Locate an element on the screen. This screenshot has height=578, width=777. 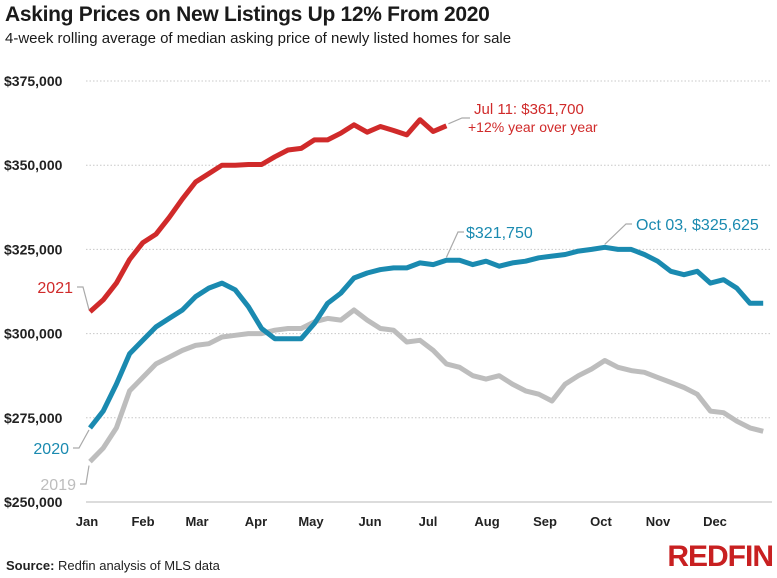
x-tick-label: Jun is located at coordinates (369, 521).